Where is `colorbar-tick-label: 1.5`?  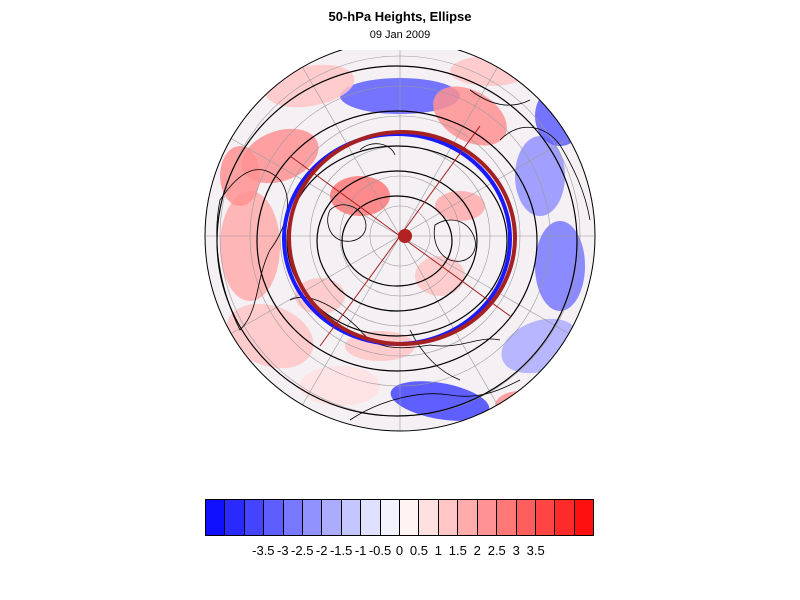 colorbar-tick-label: 1.5 is located at coordinates (457, 550).